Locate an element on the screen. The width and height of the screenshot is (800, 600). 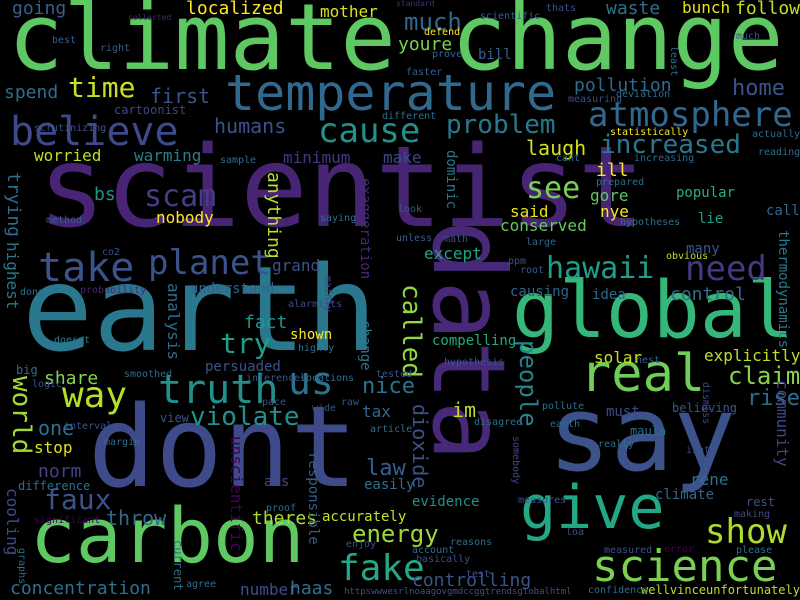
cloud-word: shown is located at coordinates (311, 335).